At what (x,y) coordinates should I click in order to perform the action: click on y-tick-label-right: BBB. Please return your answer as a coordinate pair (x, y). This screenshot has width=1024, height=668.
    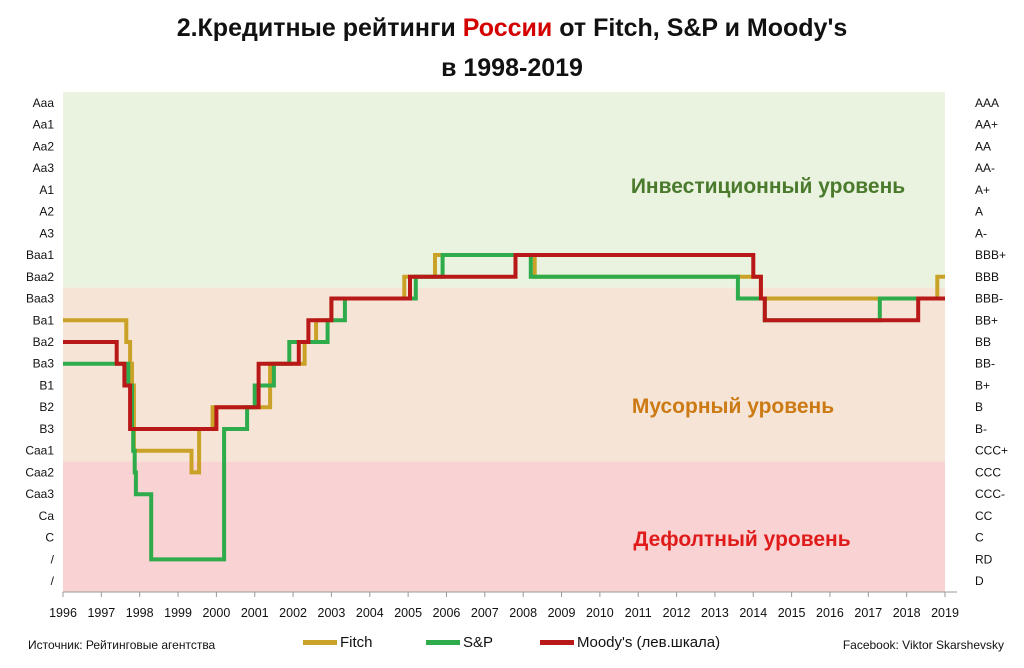
    Looking at the image, I should click on (987, 277).